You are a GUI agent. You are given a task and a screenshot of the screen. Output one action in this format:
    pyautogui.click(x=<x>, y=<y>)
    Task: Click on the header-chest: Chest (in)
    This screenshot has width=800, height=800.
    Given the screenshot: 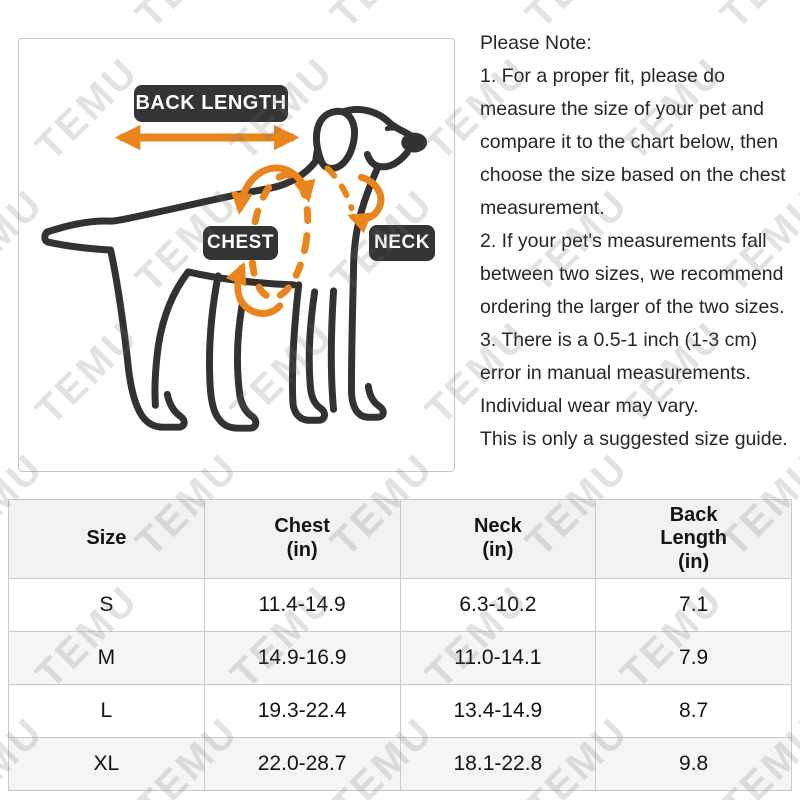 What is the action you would take?
    pyautogui.click(x=302, y=539)
    